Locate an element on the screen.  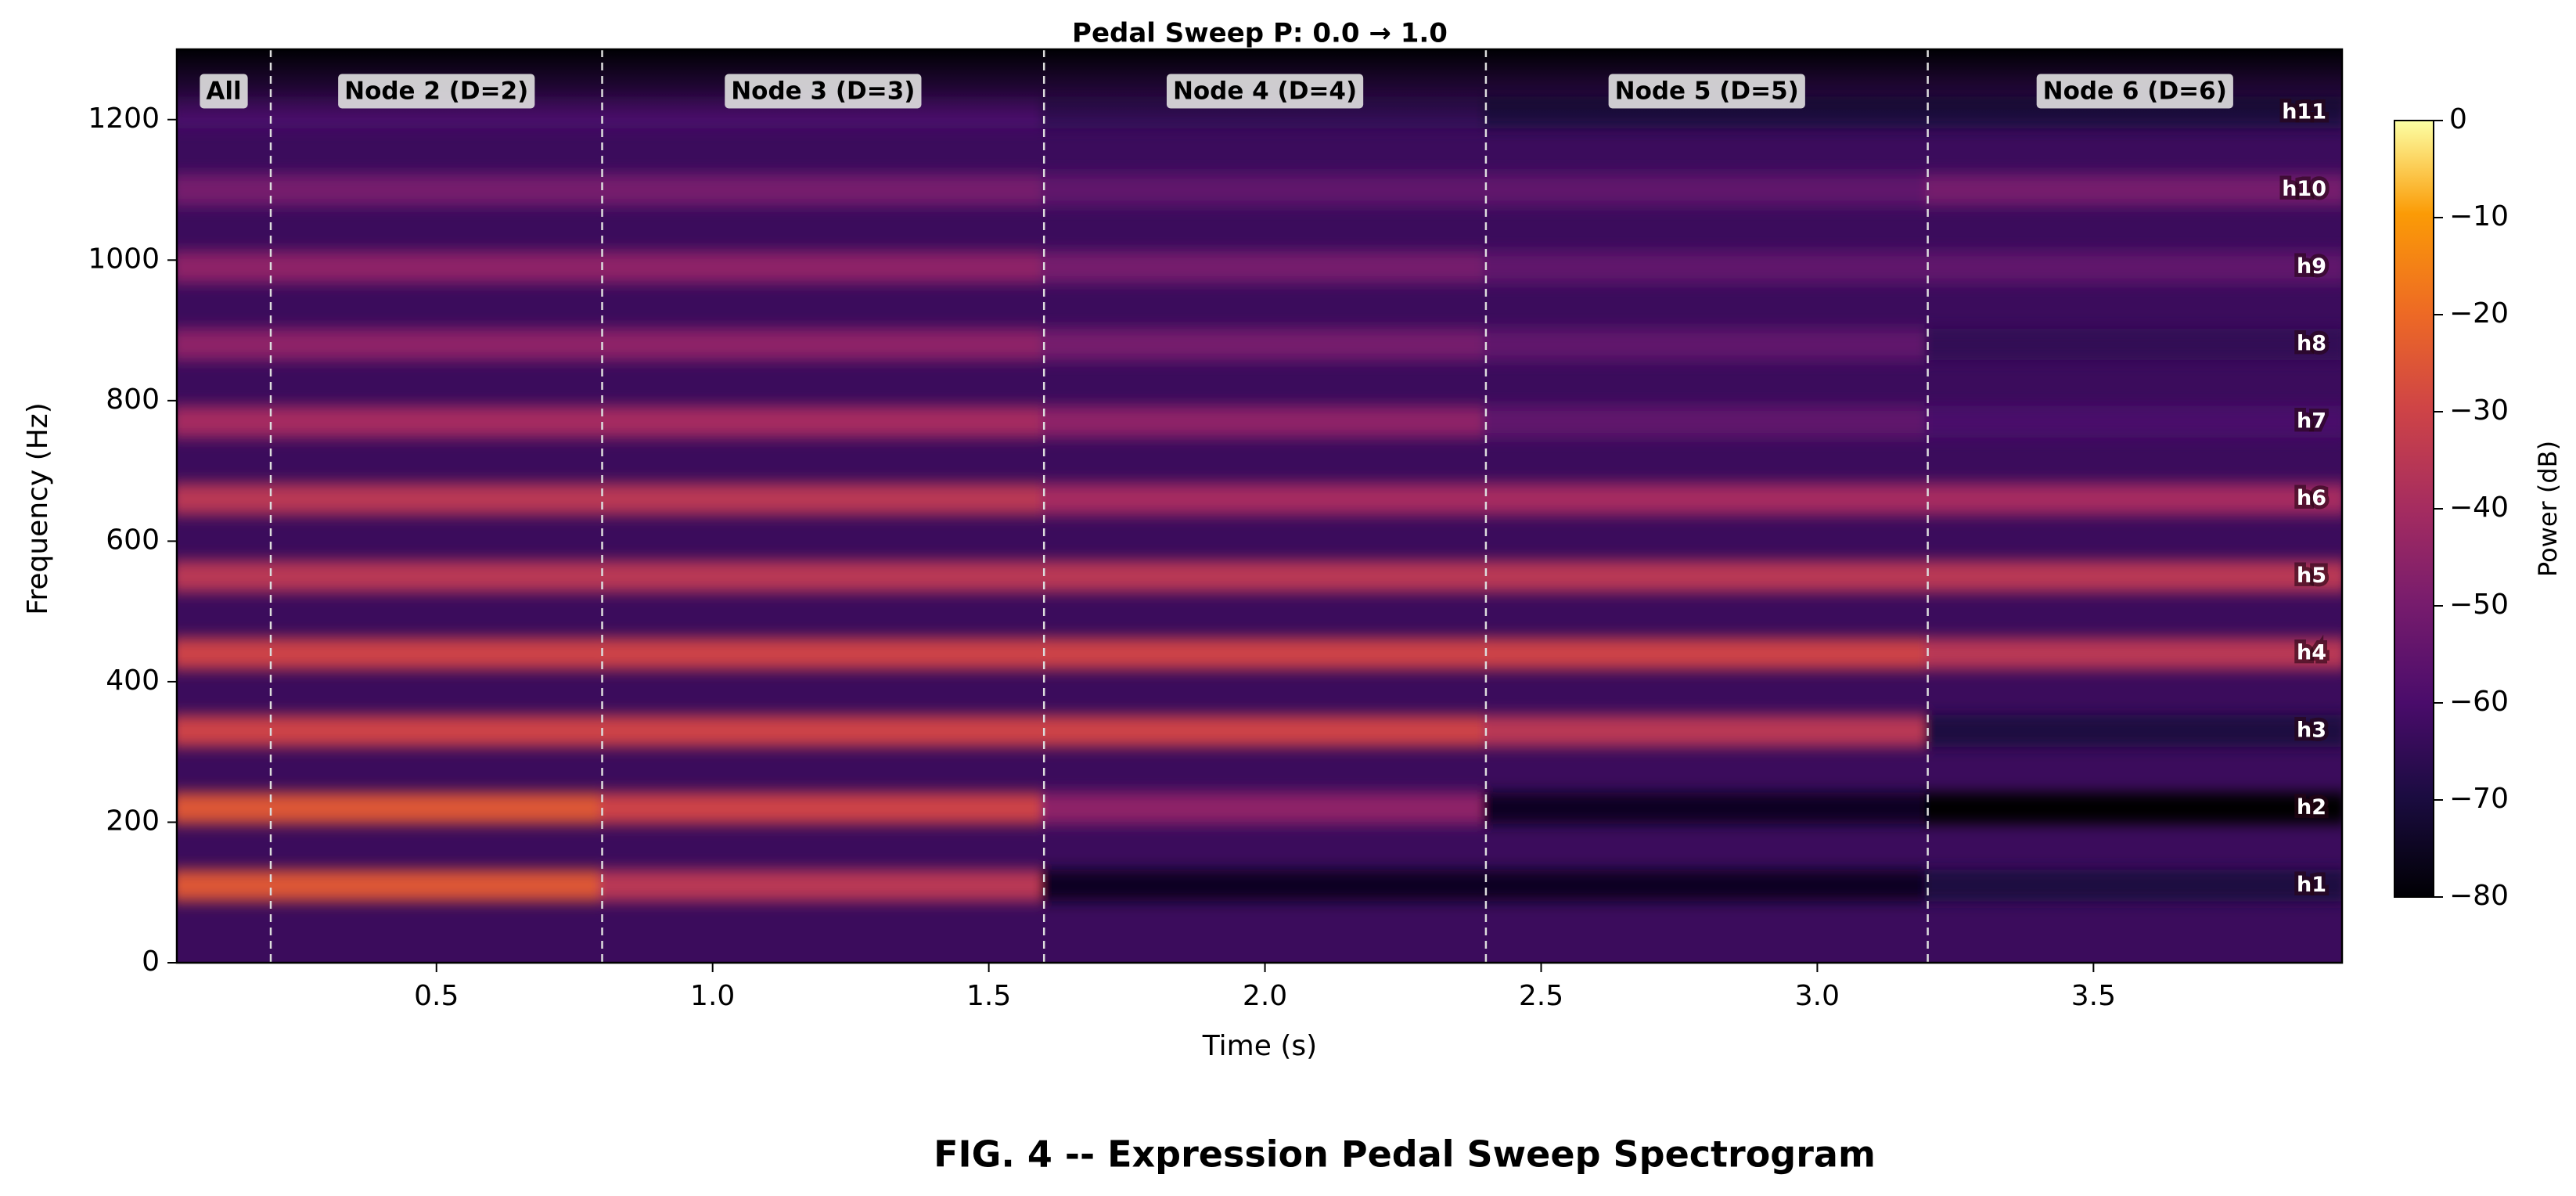
y-axis-label: Frequency (Hz) is located at coordinates (38, 508).